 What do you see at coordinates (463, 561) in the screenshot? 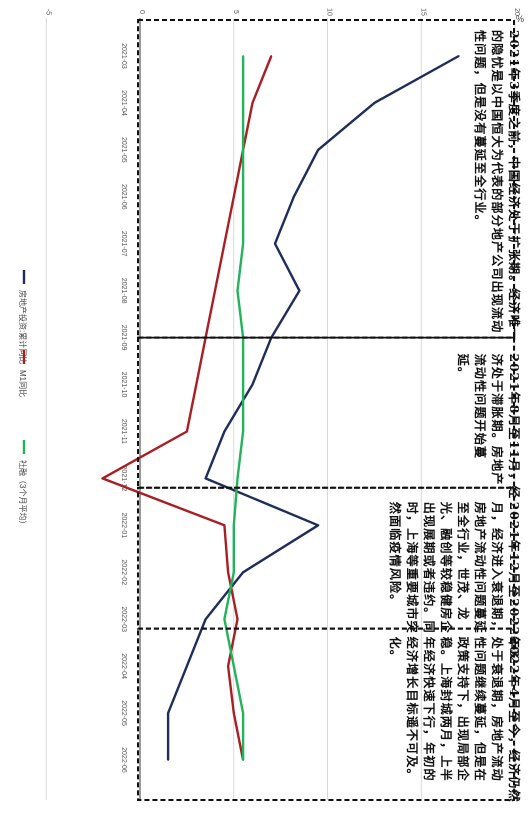
I see `annotation-line: 至全行业，世茂、龙` at bounding box center [463, 561].